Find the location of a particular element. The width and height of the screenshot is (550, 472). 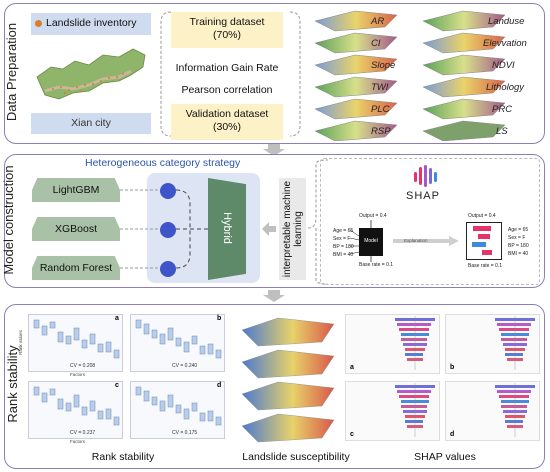

strategy-title: Heterogeneous category strategy is located at coordinates (163, 163).